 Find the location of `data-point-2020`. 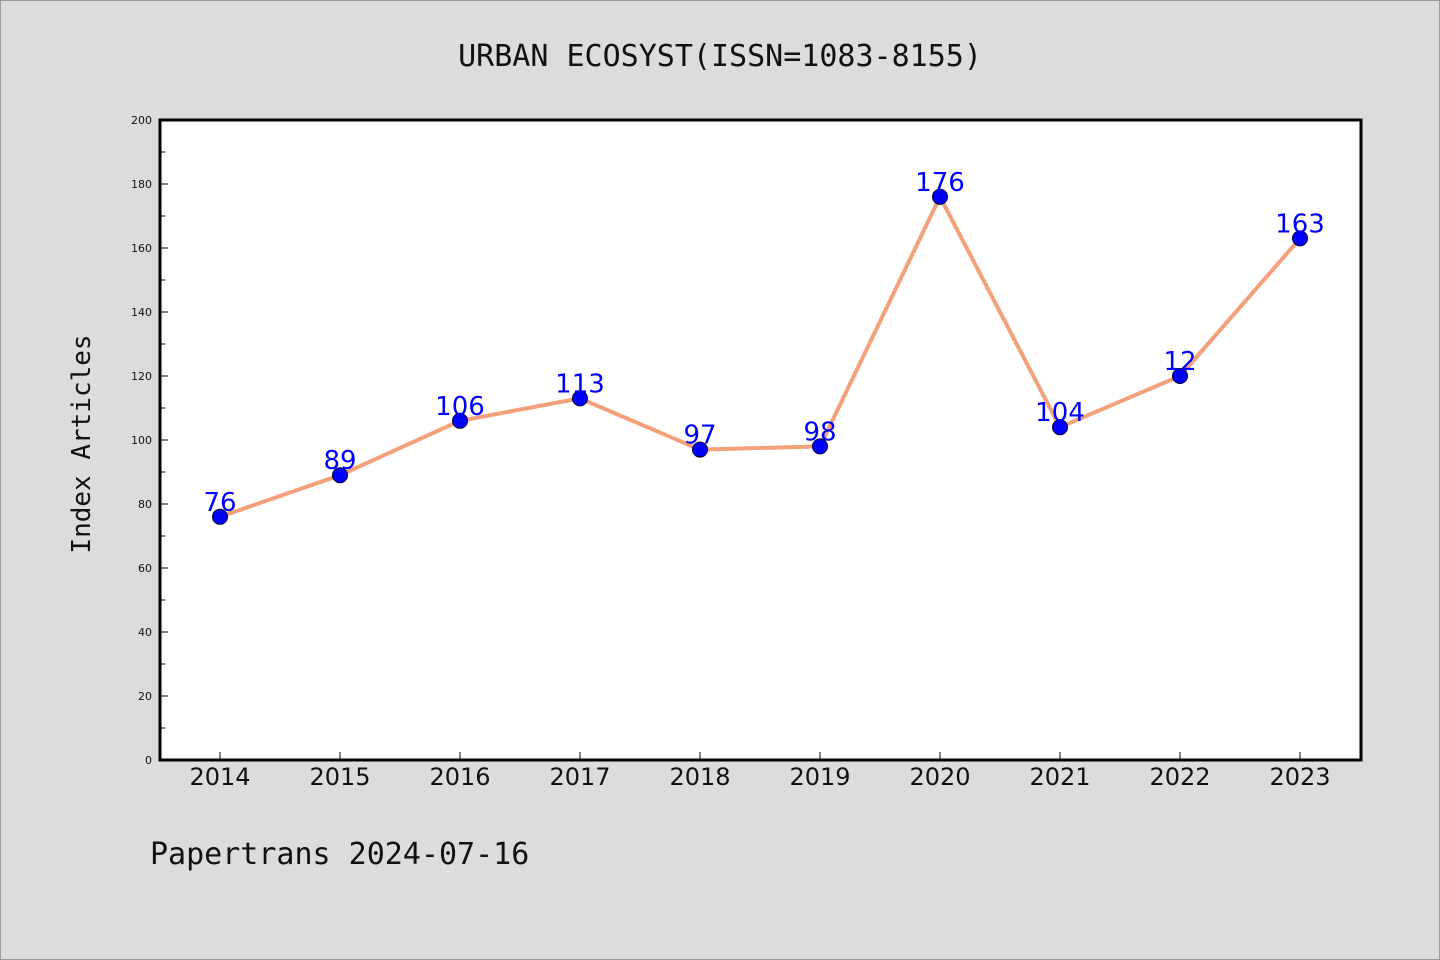

data-point-2020 is located at coordinates (940, 196).